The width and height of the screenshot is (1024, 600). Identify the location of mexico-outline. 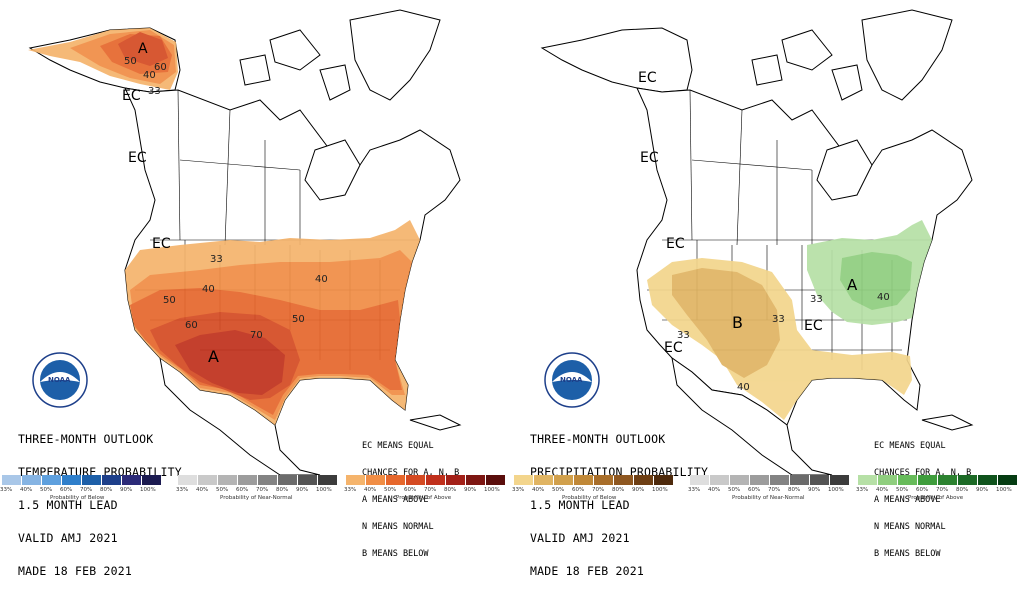
(752, 415).